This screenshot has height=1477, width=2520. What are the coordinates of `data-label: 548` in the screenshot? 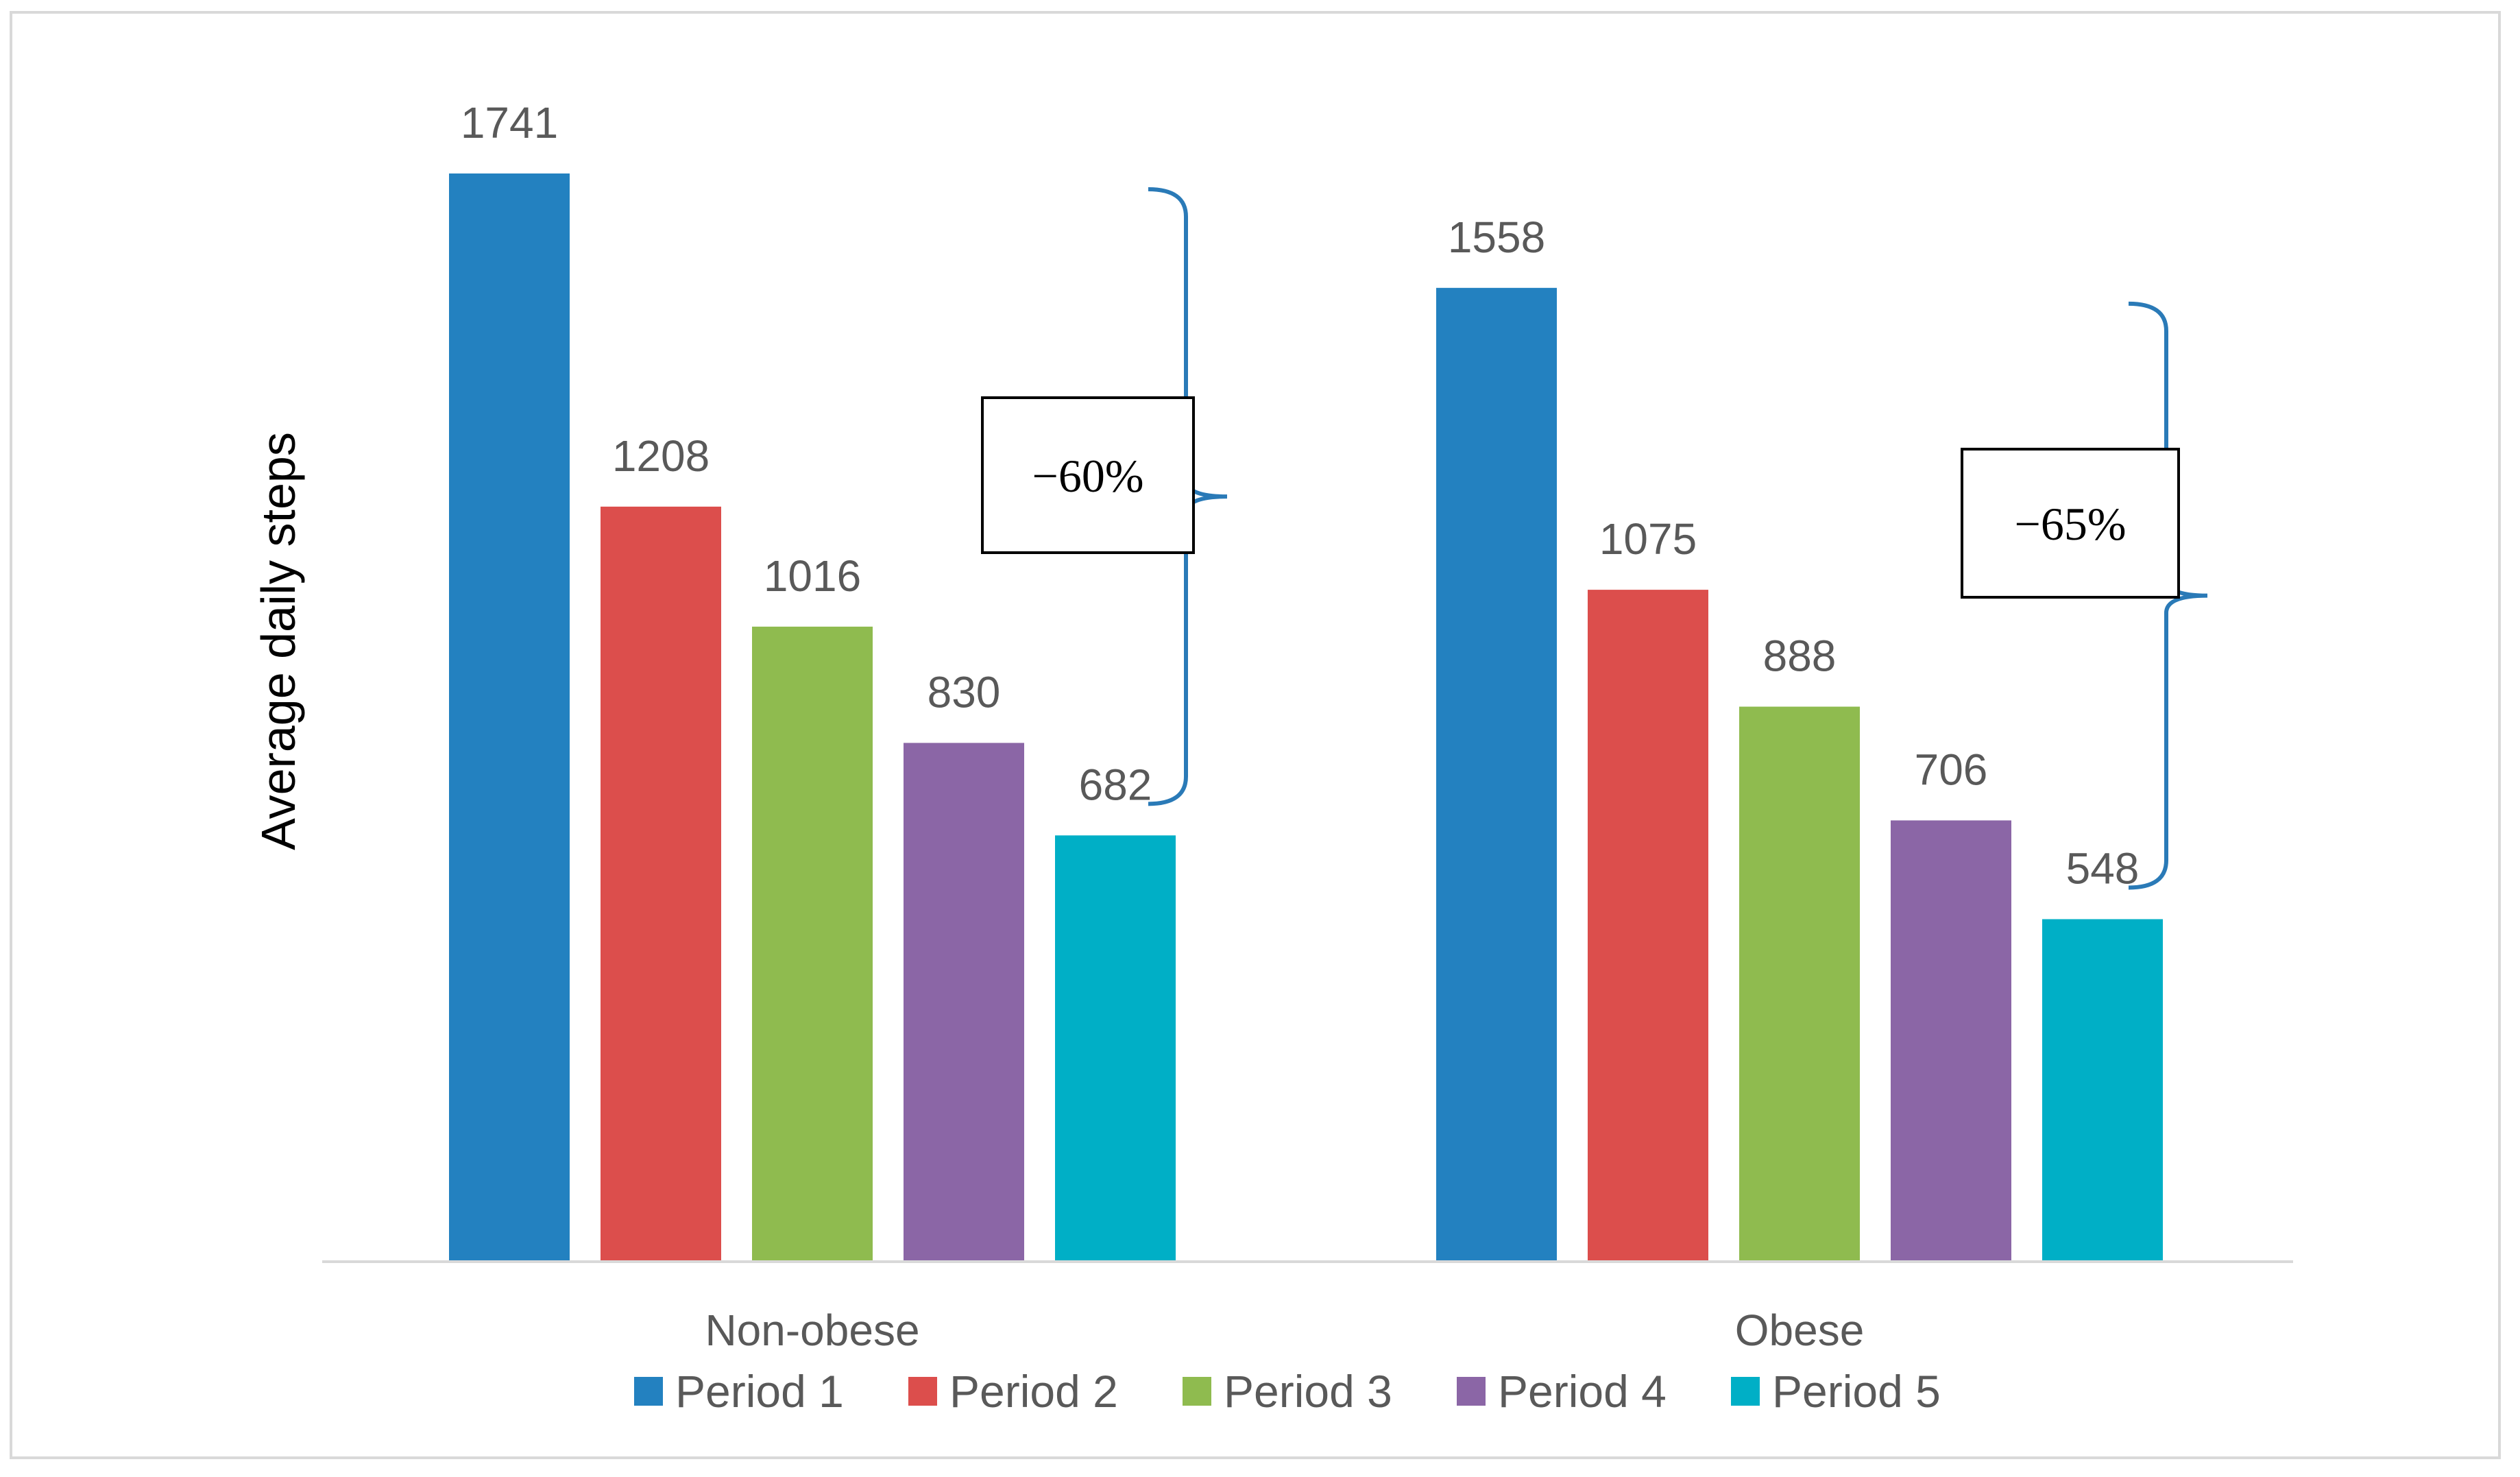 It's located at (2103, 868).